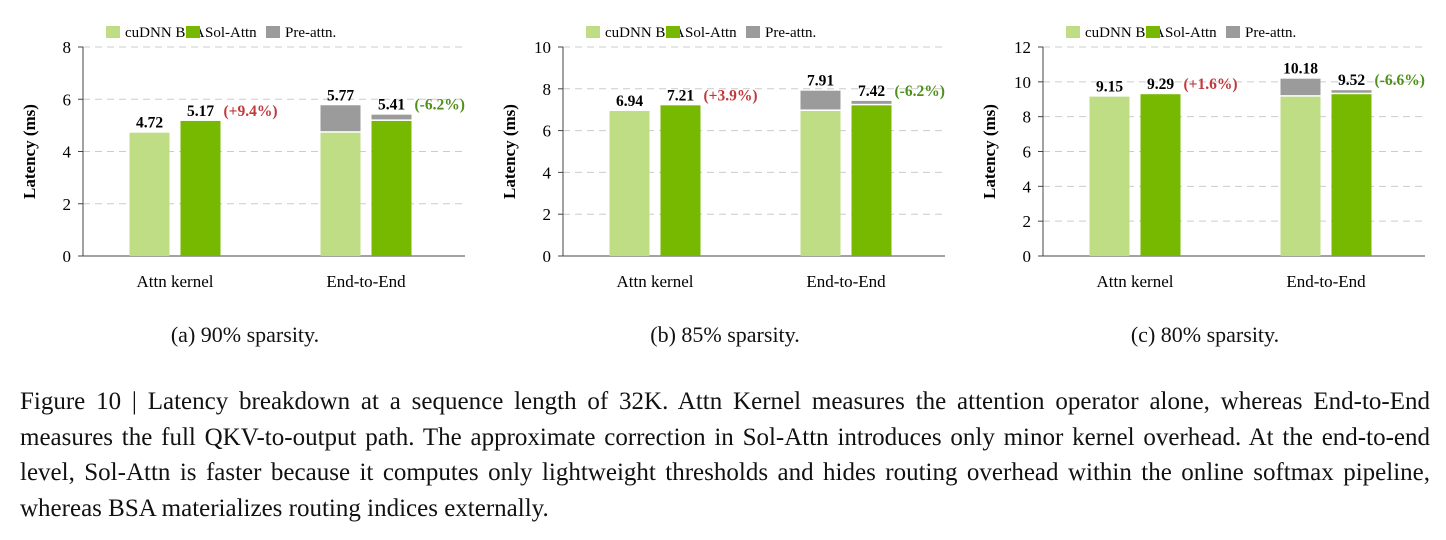 Image resolution: width=1446 pixels, height=540 pixels. Describe the element at coordinates (1160, 84) in the screenshot. I see `data-label: 9.29` at that location.